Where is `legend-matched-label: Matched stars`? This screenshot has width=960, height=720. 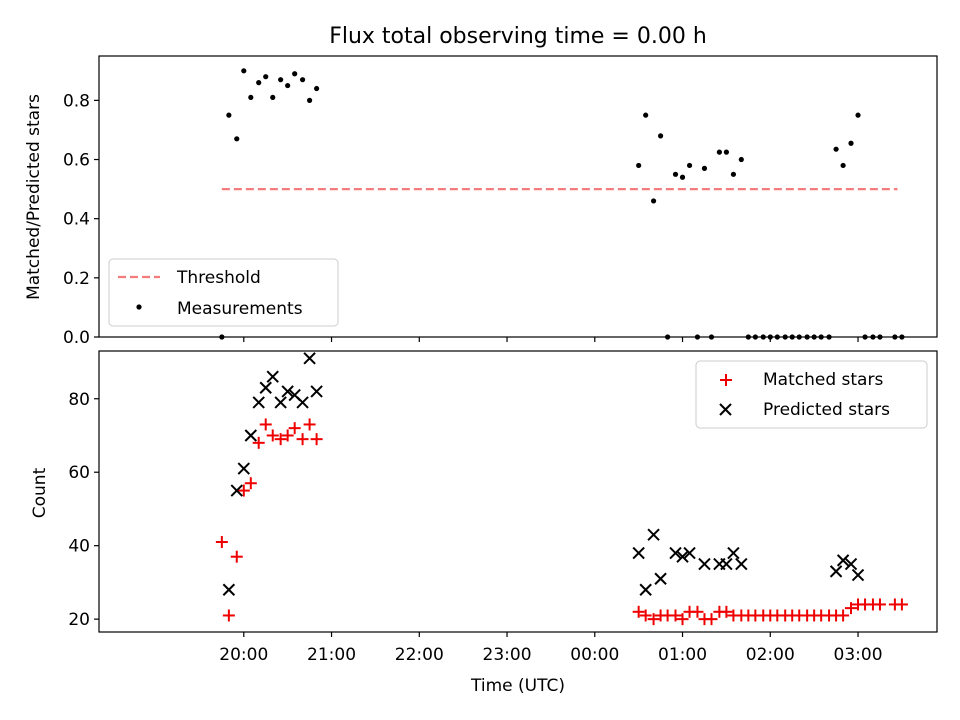 legend-matched-label: Matched stars is located at coordinates (823, 380).